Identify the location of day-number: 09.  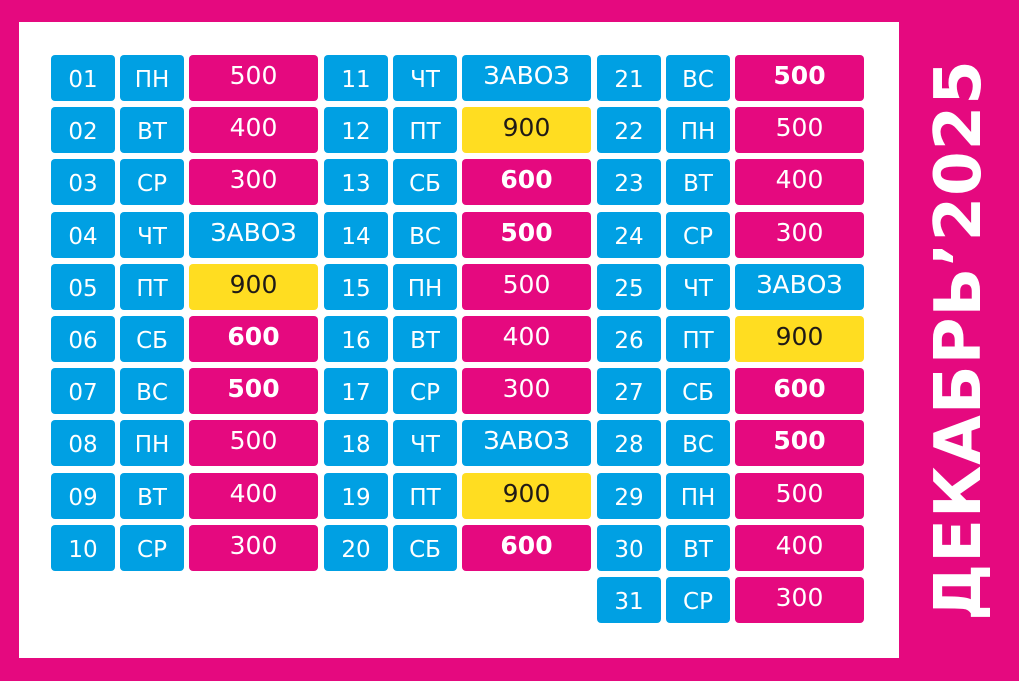
(83, 496).